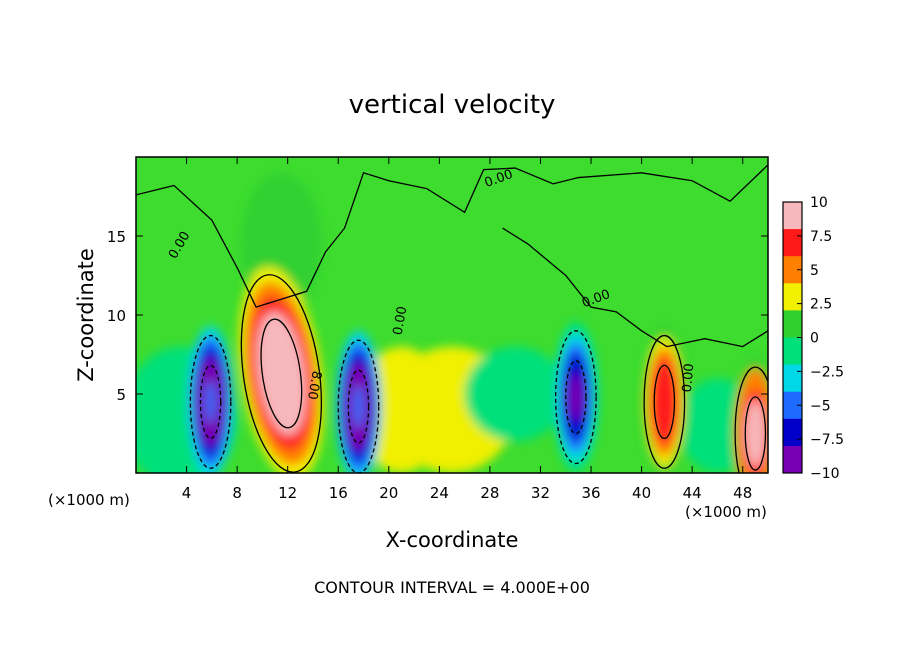  Describe the element at coordinates (452, 540) in the screenshot. I see `x-axis-title: X-coordinate` at that location.